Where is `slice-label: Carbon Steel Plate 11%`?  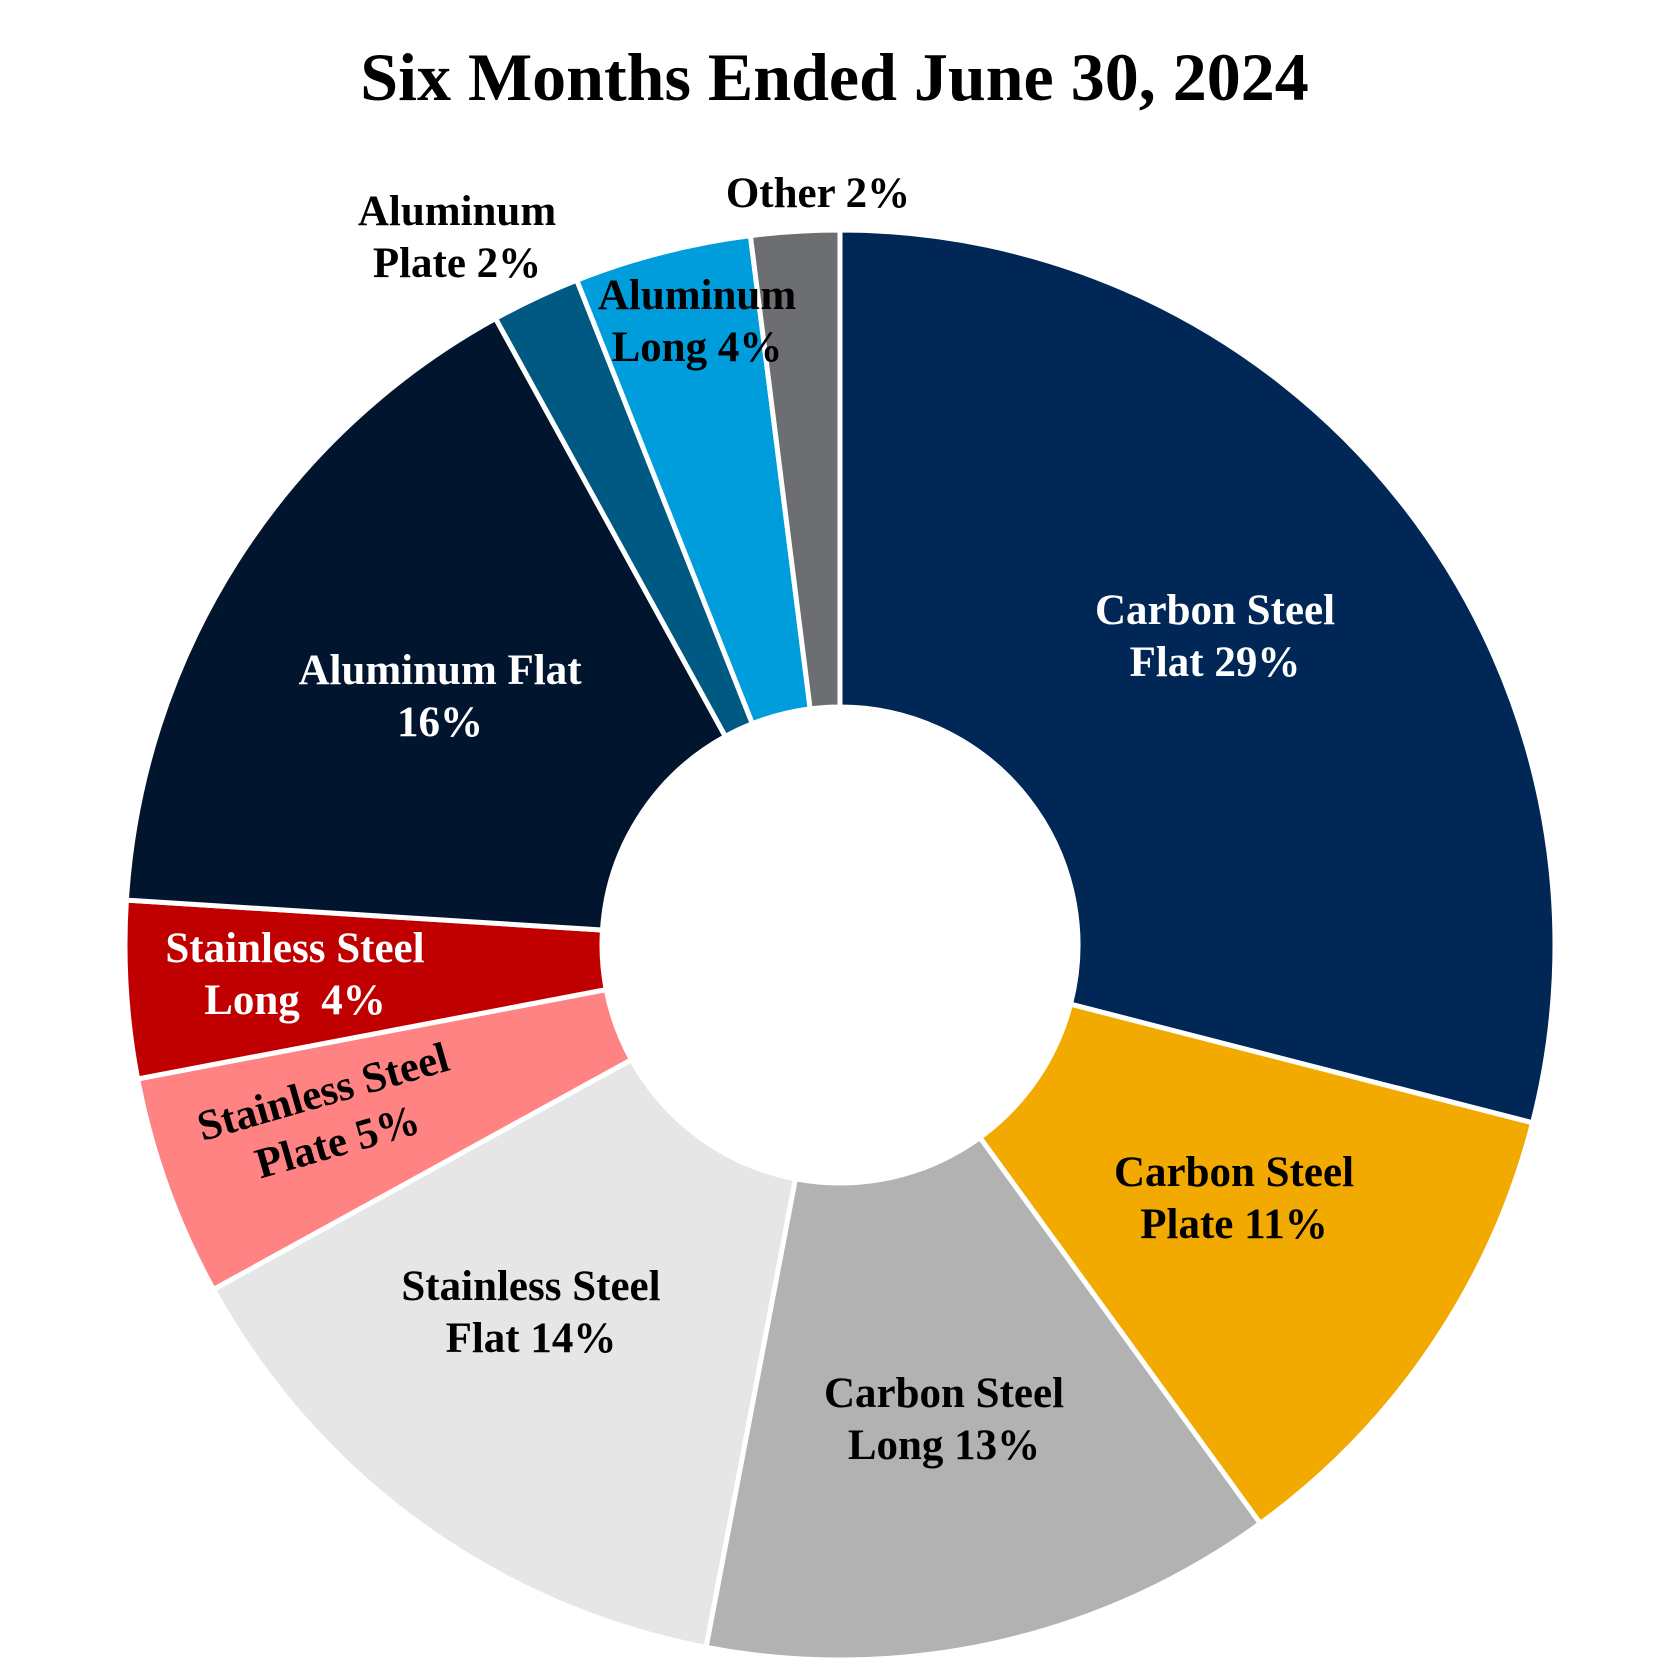 slice-label: Carbon Steel Plate 11% is located at coordinates (1234, 1198).